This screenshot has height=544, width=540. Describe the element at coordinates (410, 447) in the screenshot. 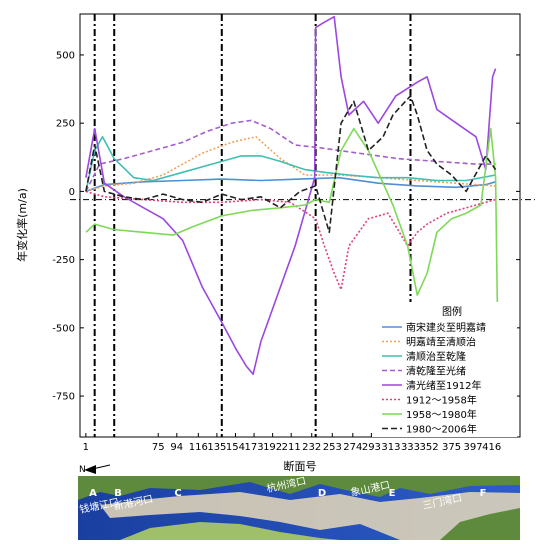

I see `x-tick-label-14: 333` at that location.